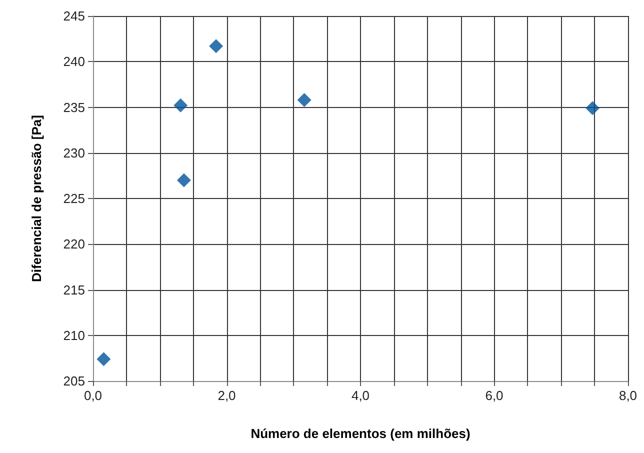 This screenshot has width=644, height=453. What do you see at coordinates (74, 290) in the screenshot?
I see `y-tick-label: 215` at bounding box center [74, 290].